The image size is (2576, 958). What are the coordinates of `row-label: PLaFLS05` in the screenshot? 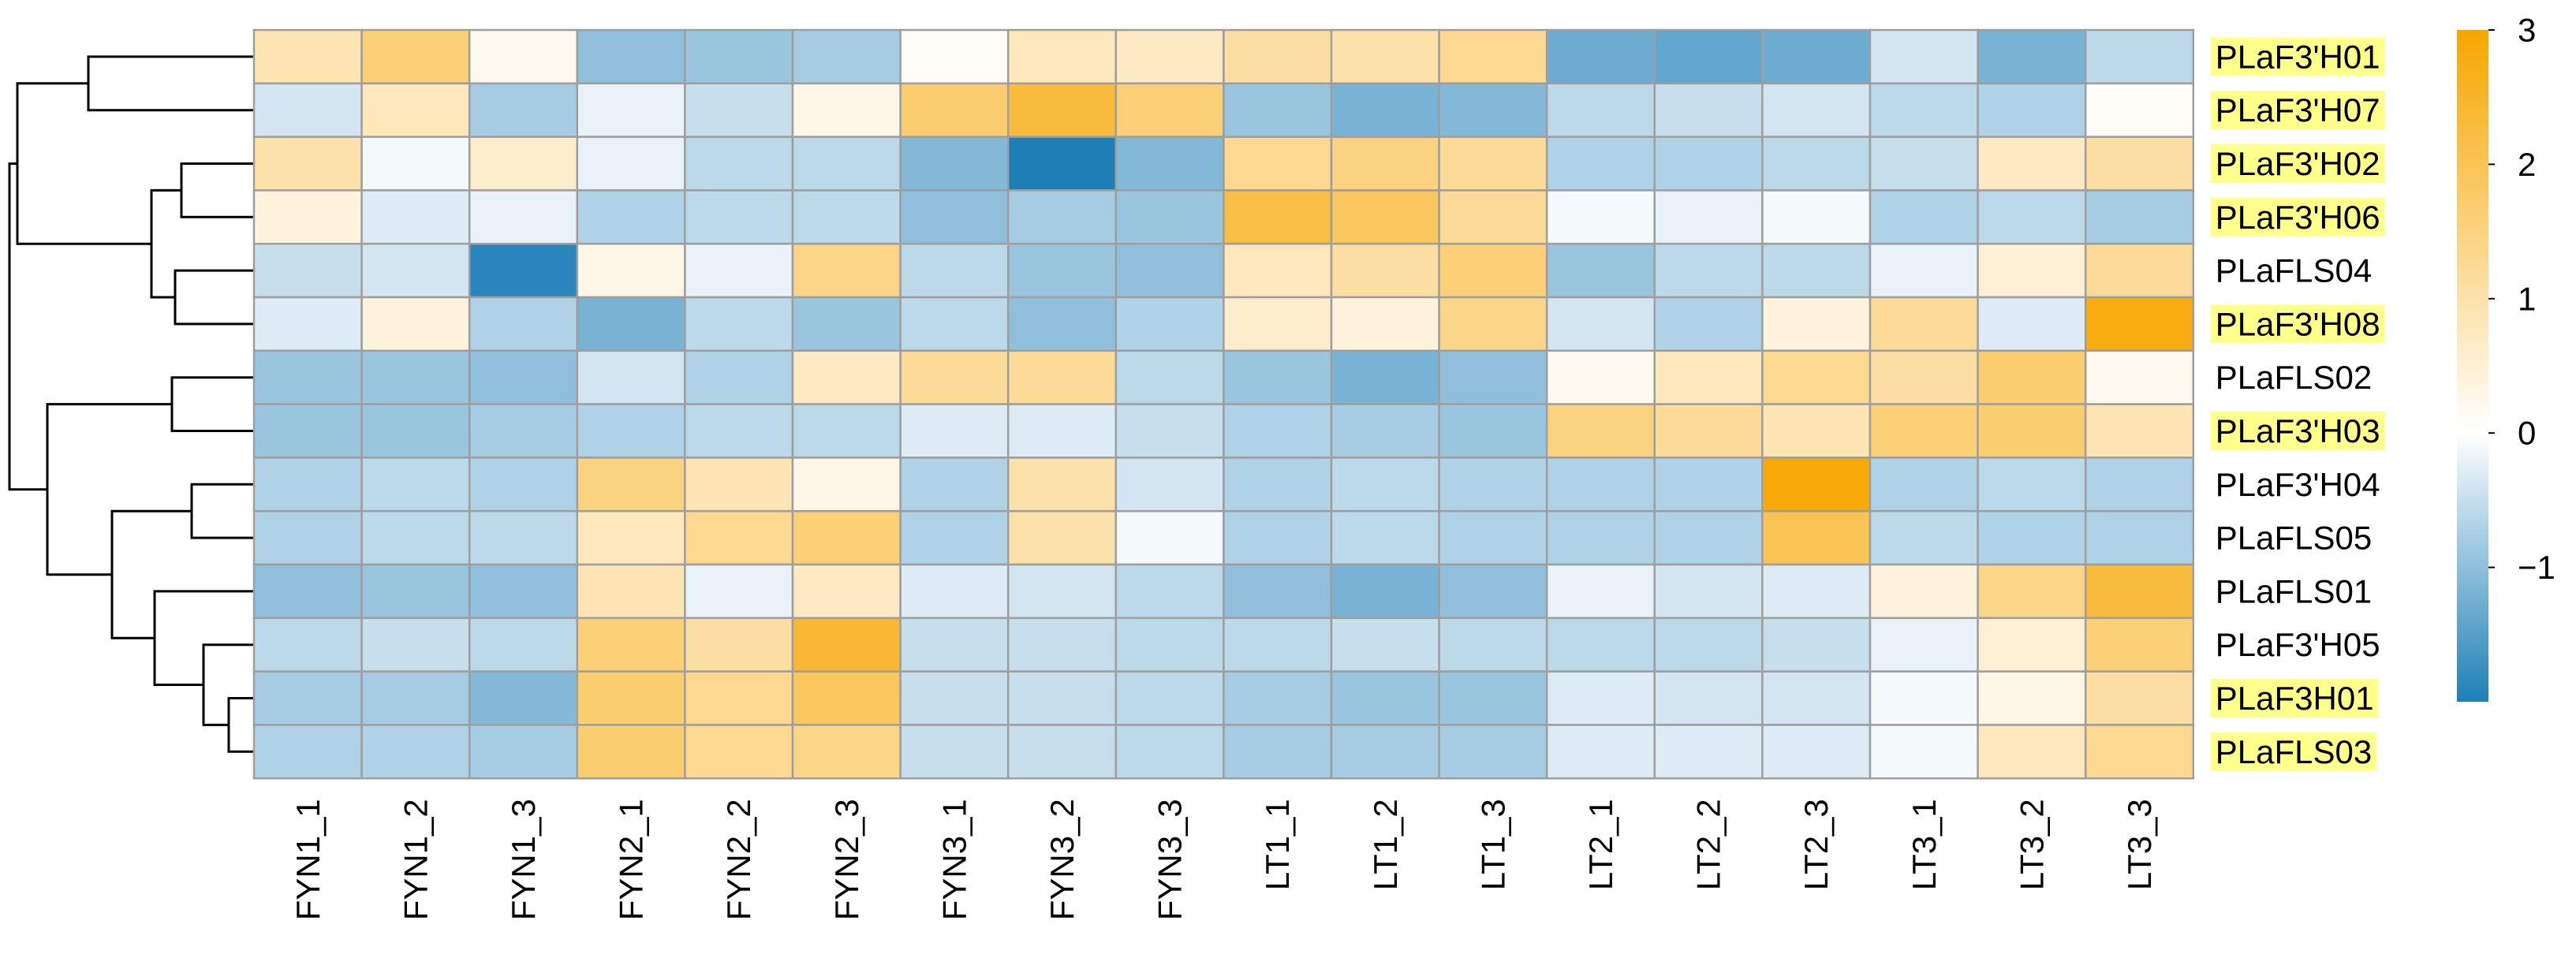 It's located at (2294, 538).